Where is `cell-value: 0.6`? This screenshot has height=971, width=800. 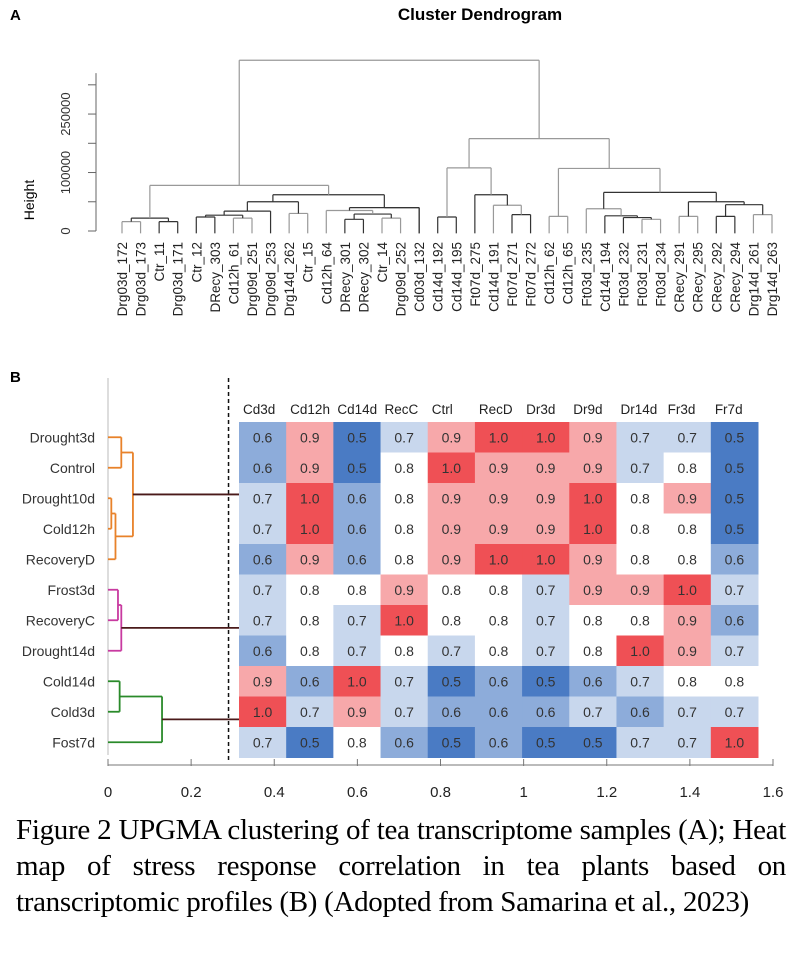
cell-value: 0.6 is located at coordinates (263, 437).